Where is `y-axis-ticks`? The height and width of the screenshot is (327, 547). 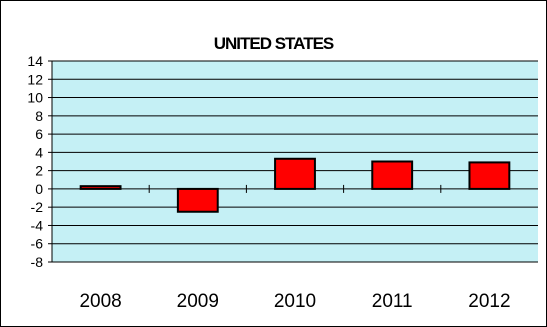
y-axis-ticks is located at coordinates (50, 161).